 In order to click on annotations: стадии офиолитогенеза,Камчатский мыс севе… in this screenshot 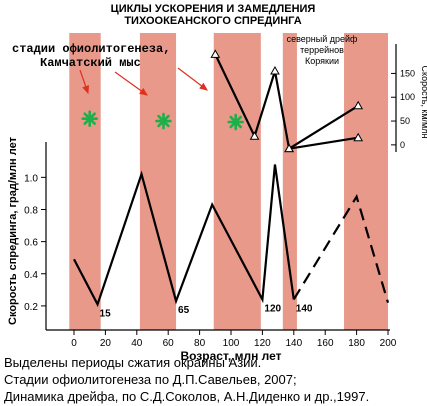, I will do `click(185, 65)`.